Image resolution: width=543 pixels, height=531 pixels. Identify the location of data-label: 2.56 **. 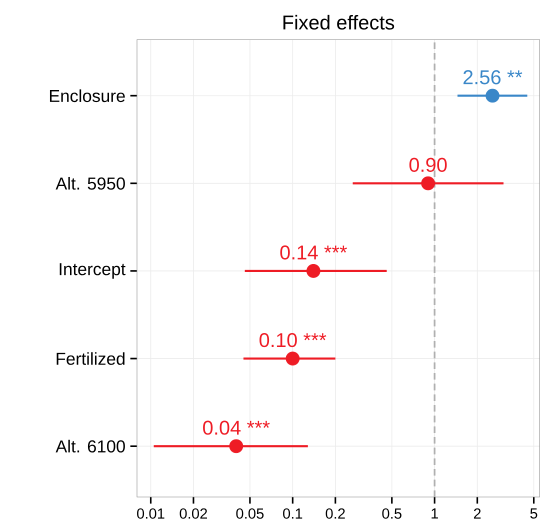
(493, 77).